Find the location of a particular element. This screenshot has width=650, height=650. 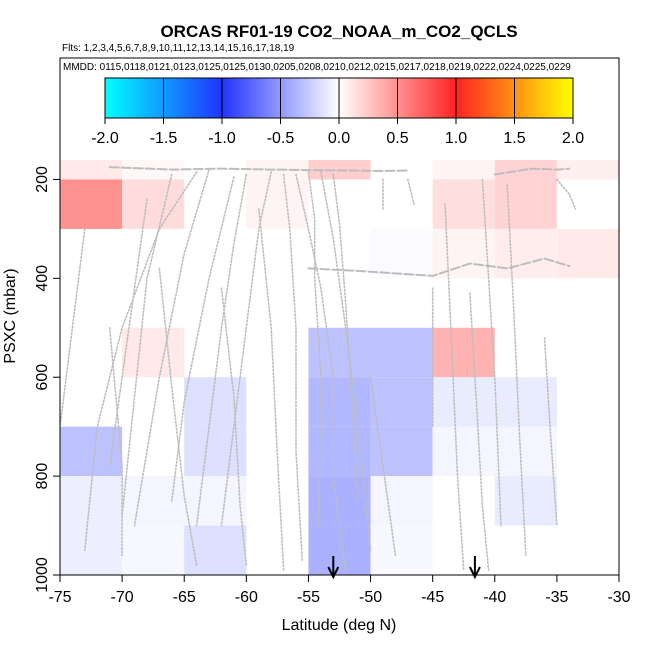

colorbar-tick-label: -0.5 is located at coordinates (281, 138).